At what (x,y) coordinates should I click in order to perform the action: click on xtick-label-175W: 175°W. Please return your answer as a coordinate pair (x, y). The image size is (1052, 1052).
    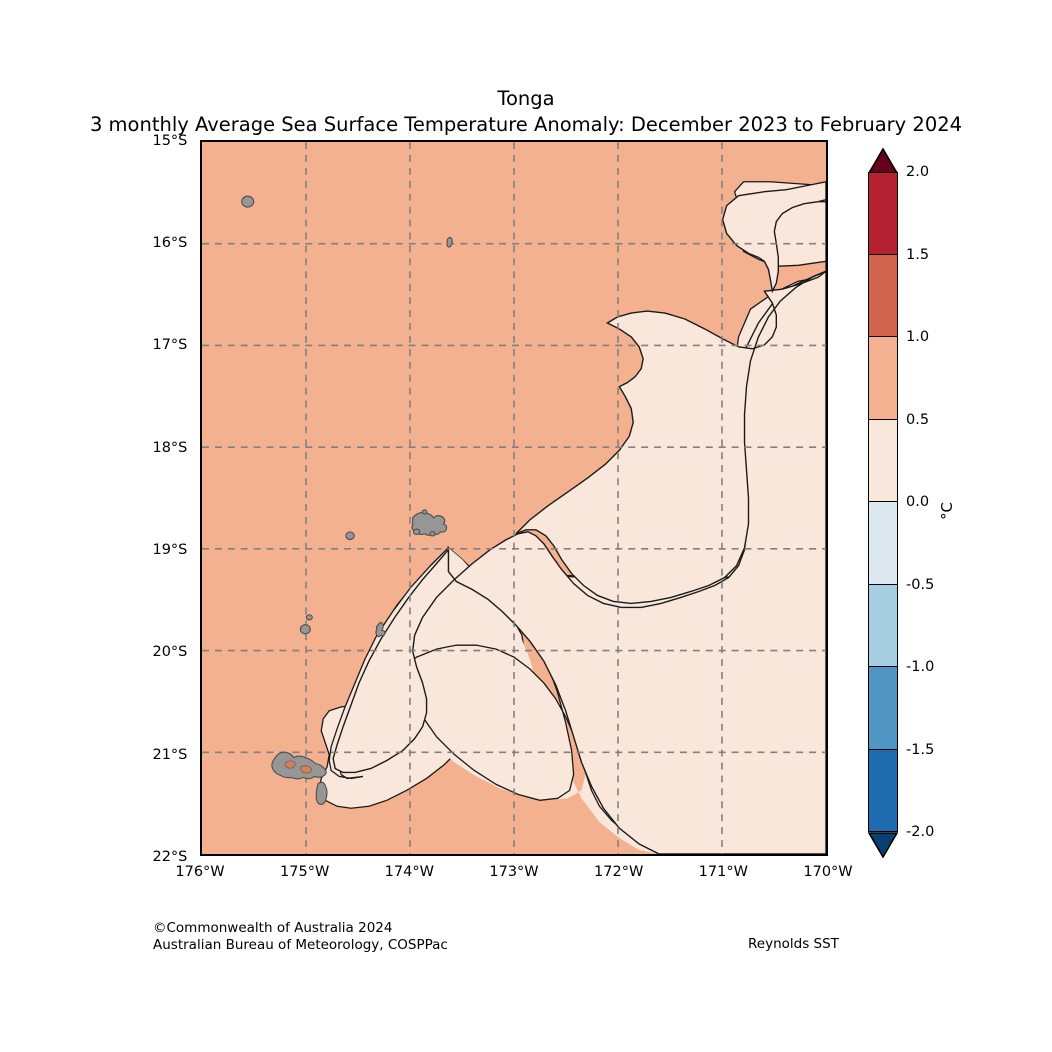
    Looking at the image, I should click on (304, 872).